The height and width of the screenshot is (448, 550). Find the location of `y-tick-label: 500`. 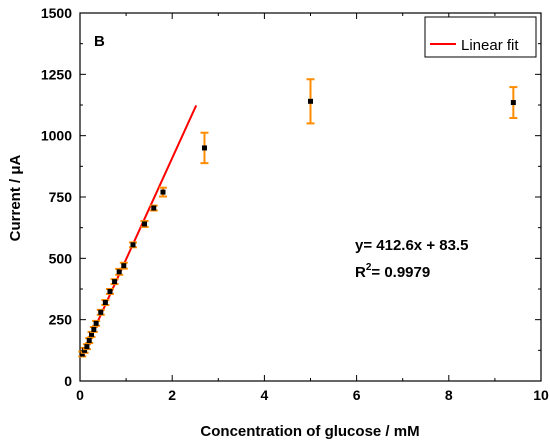

y-tick-label: 500 is located at coordinates (61, 258).